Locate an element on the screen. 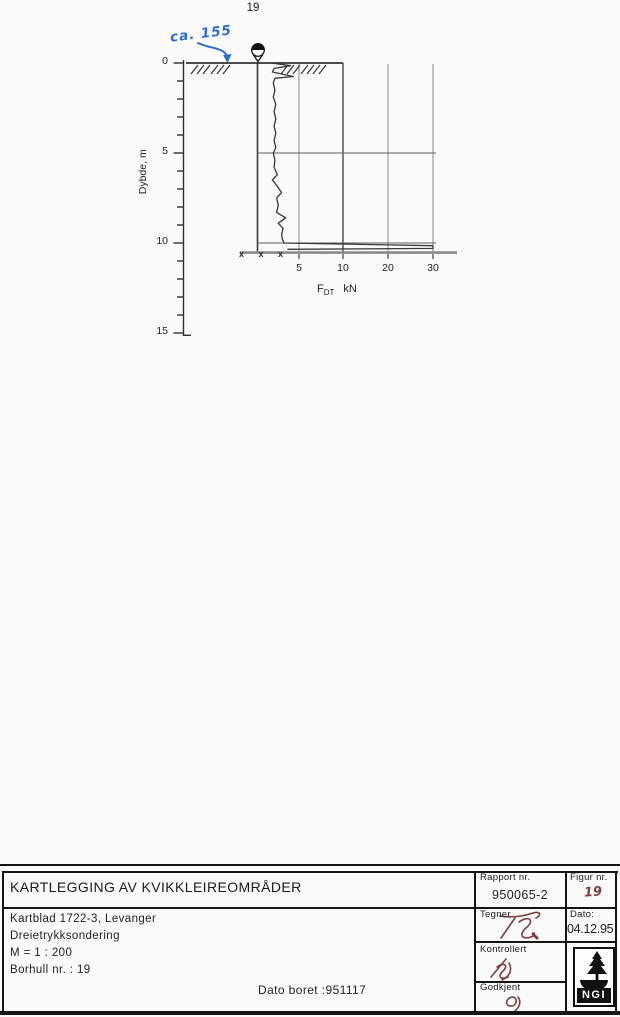  divider-line is located at coordinates (310, 865).